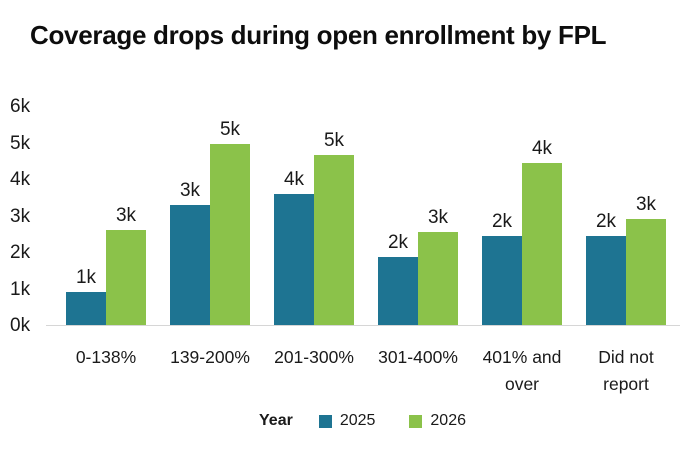  I want to click on bar-2025: 4k, so click(294, 247).